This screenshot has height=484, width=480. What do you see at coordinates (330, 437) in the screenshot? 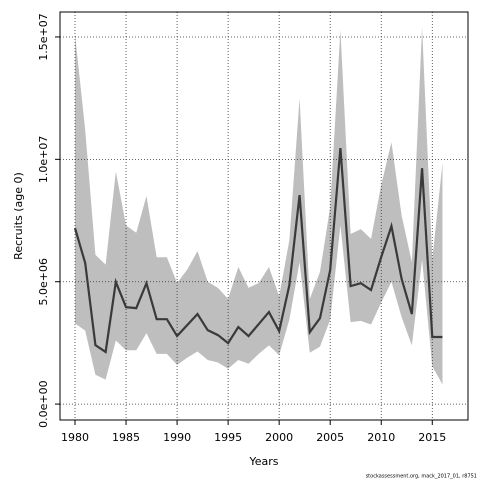
I see `x-tick-label: 2005` at bounding box center [330, 437].